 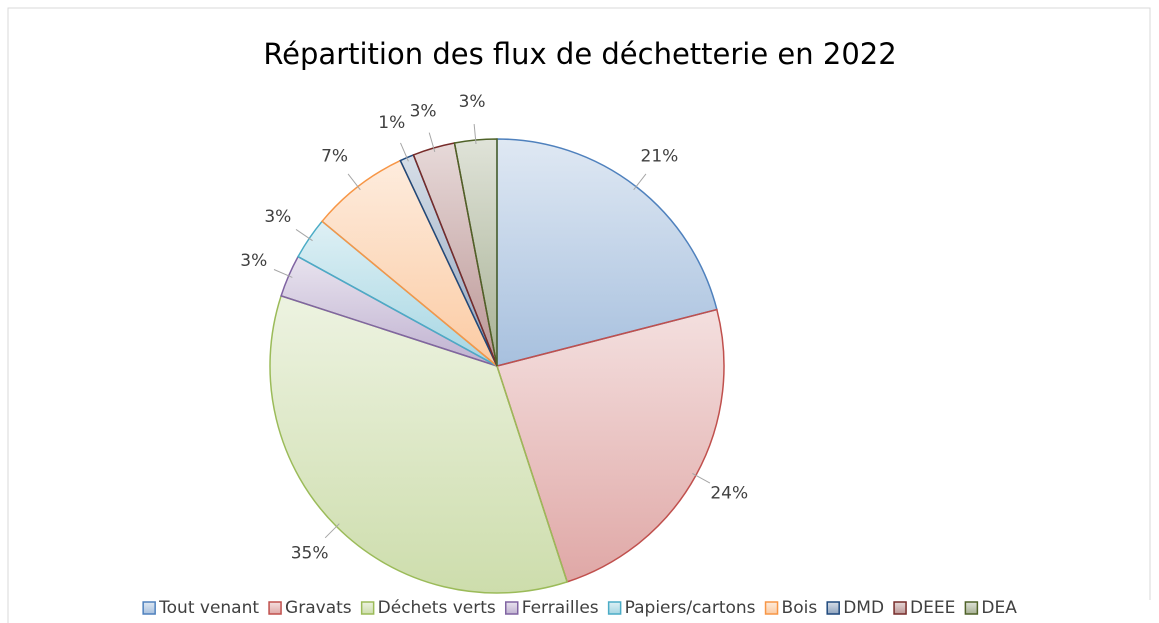 What do you see at coordinates (208, 608) in the screenshot?
I see `legend-label: Tout venant` at bounding box center [208, 608].